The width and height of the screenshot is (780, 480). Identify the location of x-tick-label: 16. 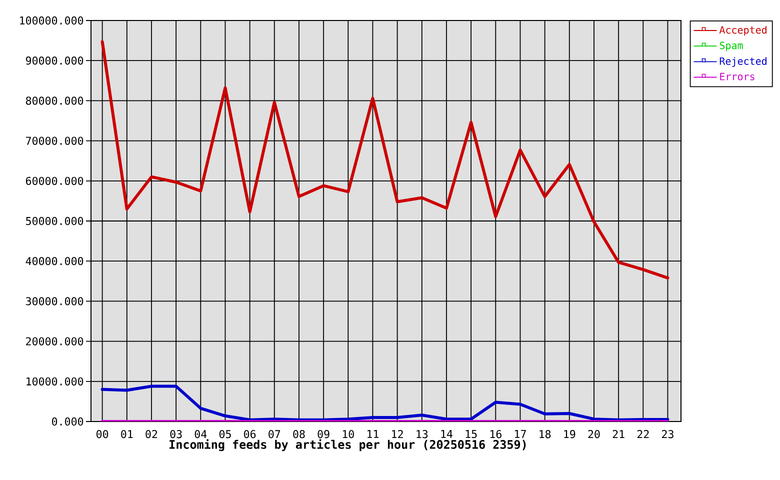
(496, 434).